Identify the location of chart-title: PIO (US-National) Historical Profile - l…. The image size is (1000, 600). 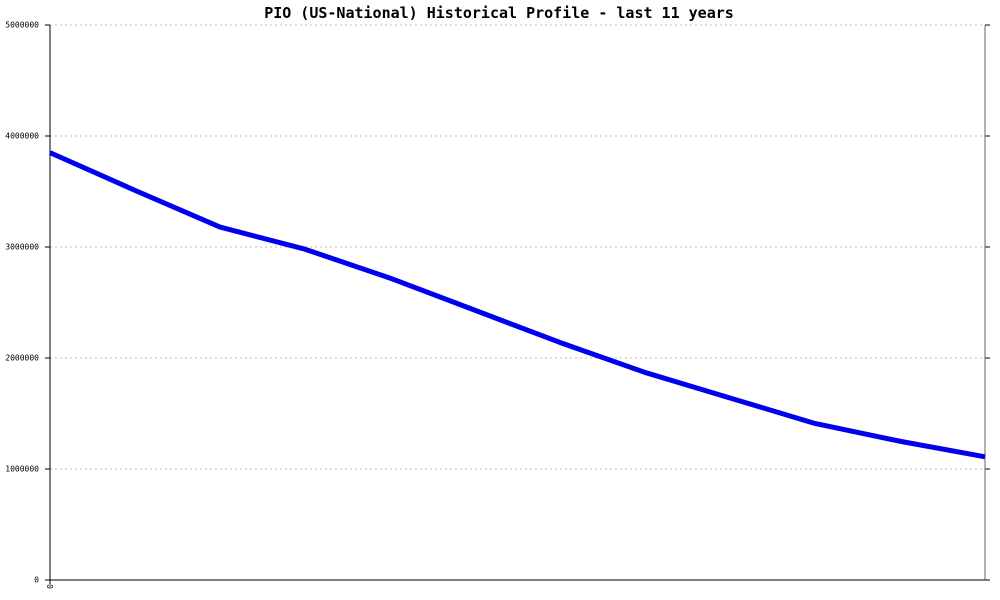
(499, 13).